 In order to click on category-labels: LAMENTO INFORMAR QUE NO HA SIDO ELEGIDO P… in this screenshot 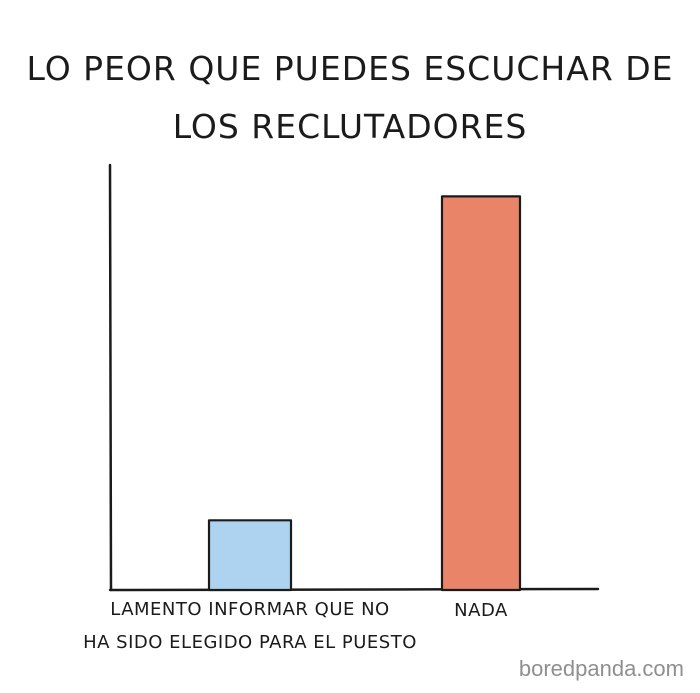, I will do `click(295, 626)`.